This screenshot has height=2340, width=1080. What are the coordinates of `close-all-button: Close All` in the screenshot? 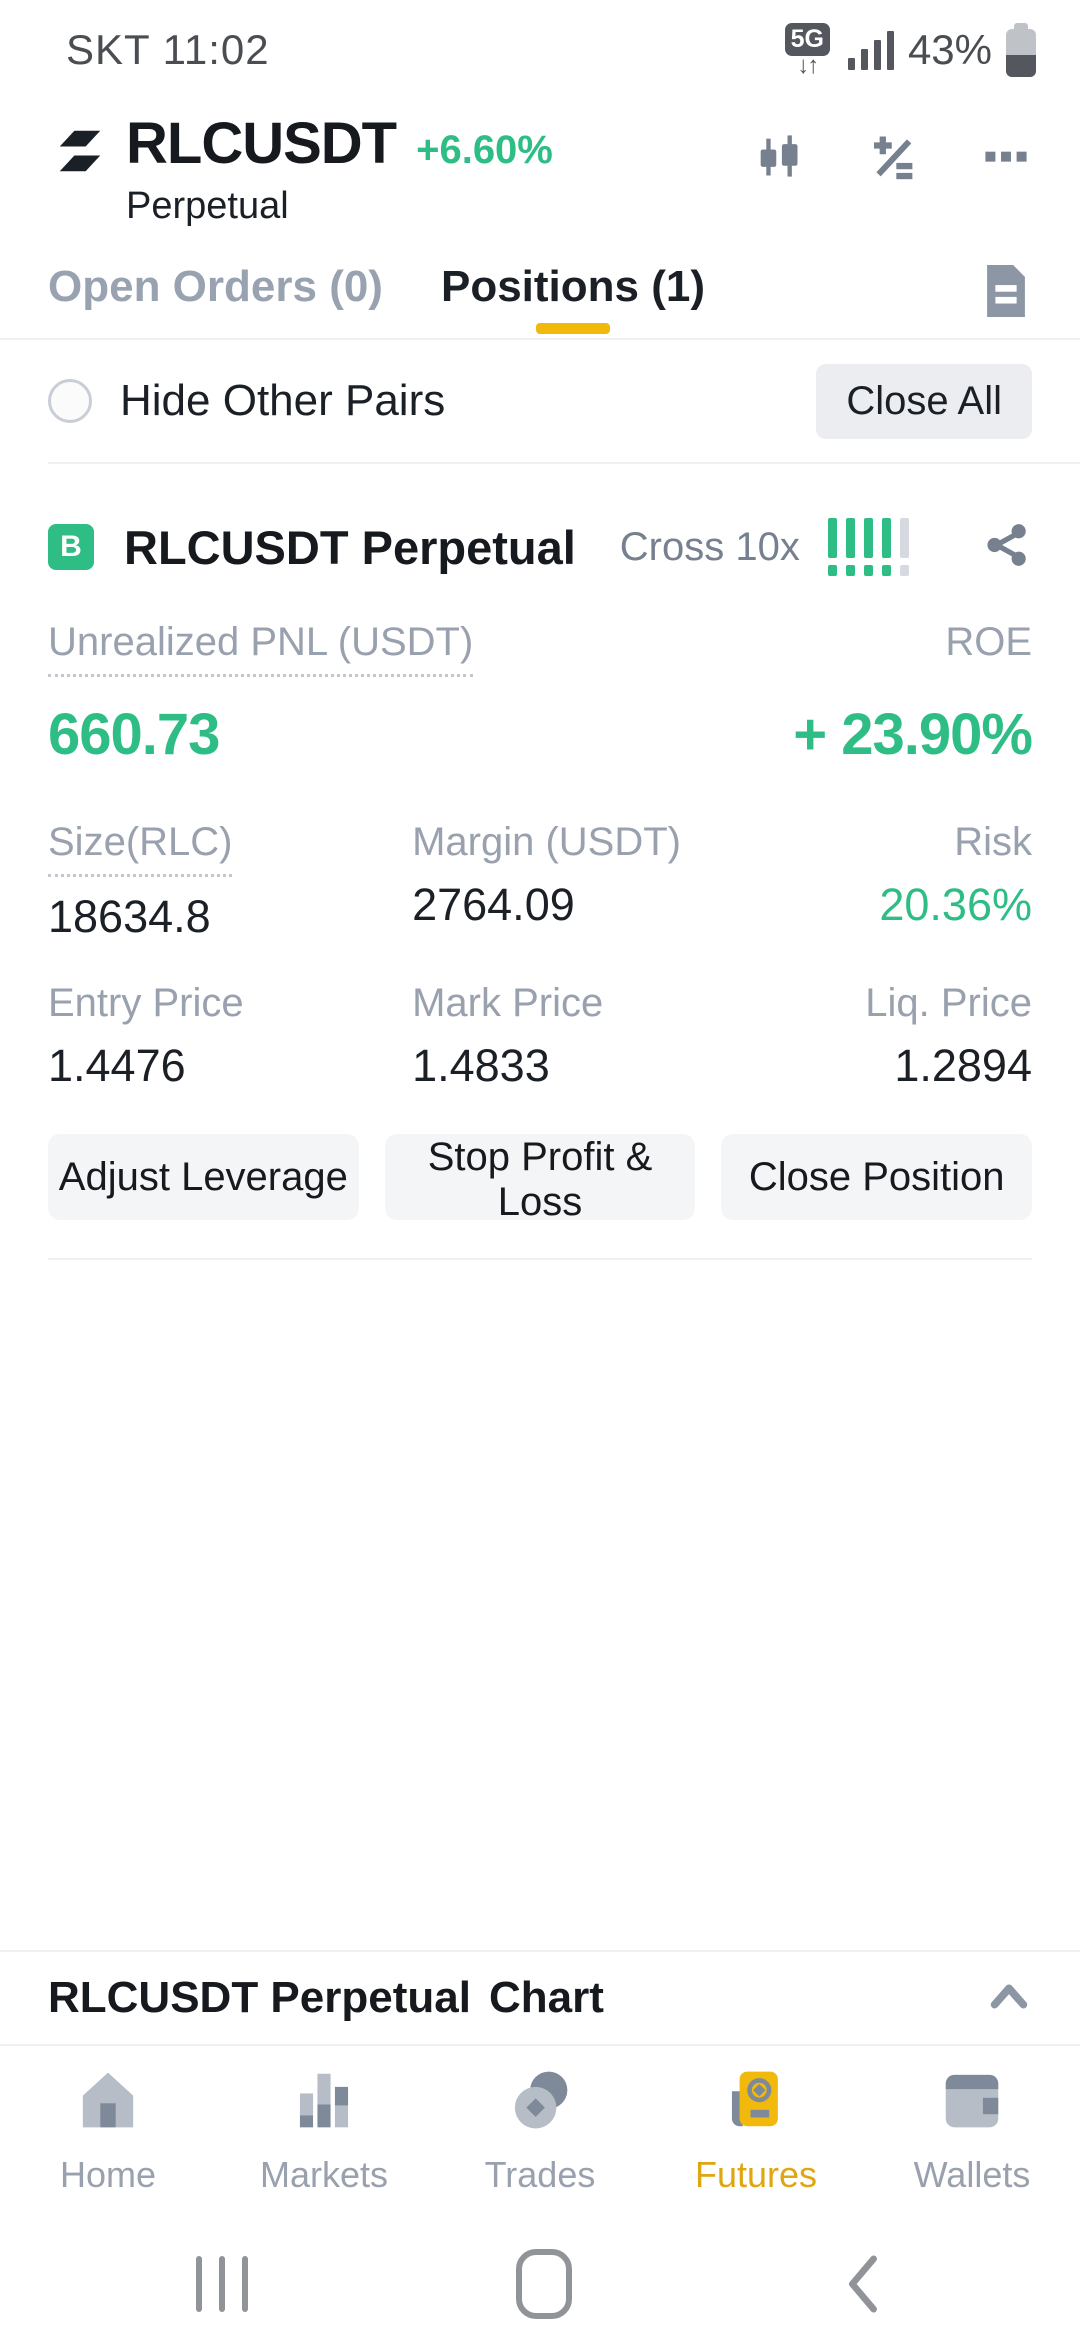 It's located at (924, 401).